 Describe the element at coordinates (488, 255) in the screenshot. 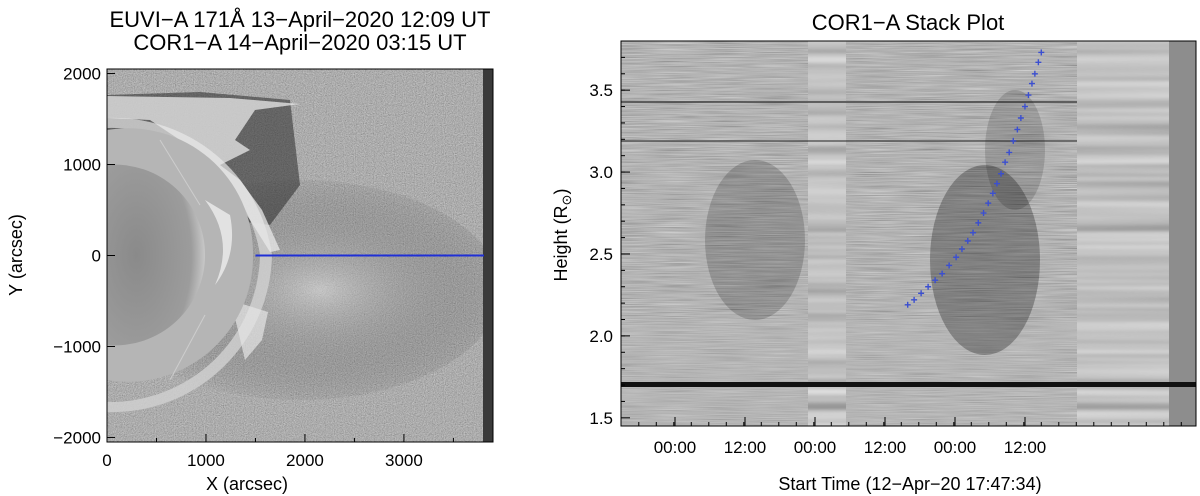

I see `image-edge` at that location.